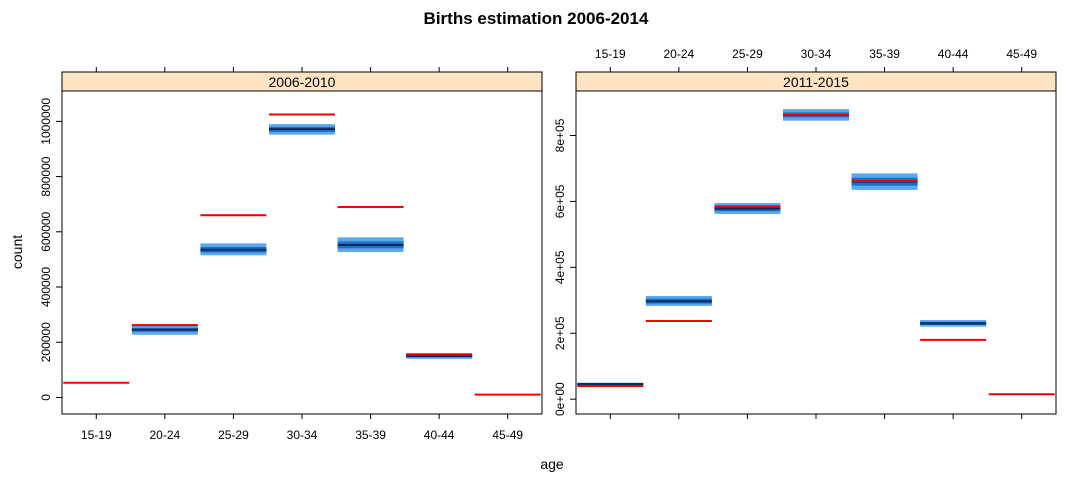 The width and height of the screenshot is (1072, 485). Describe the element at coordinates (560, 333) in the screenshot. I see `y-tick-label: 2e+05` at that location.